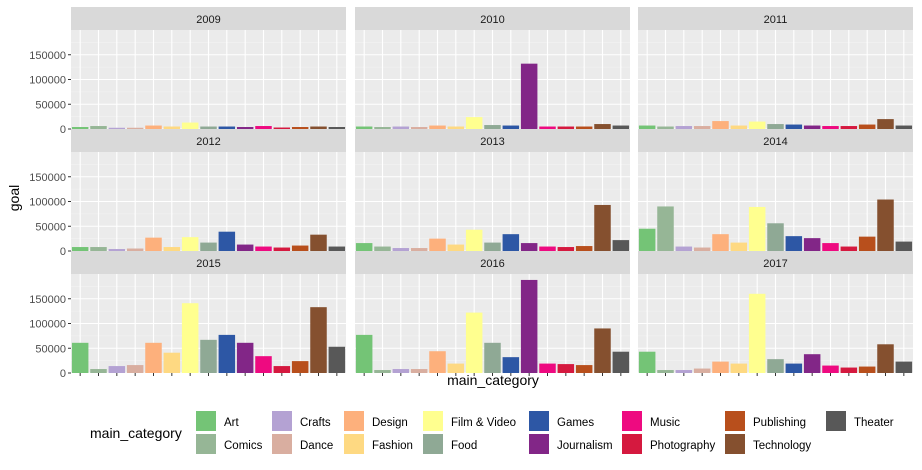 This screenshot has width=922, height=470. I want to click on legend-label: Journalism, so click(585, 446).